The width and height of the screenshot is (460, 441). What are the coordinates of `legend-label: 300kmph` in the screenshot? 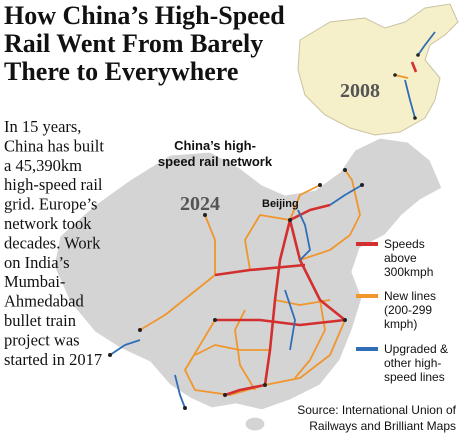 It's located at (408, 272).